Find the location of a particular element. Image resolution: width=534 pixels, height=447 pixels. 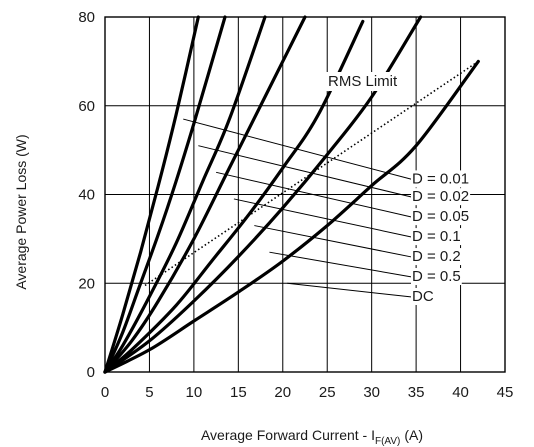

x-tick-label-7: 35 is located at coordinates (416, 392).